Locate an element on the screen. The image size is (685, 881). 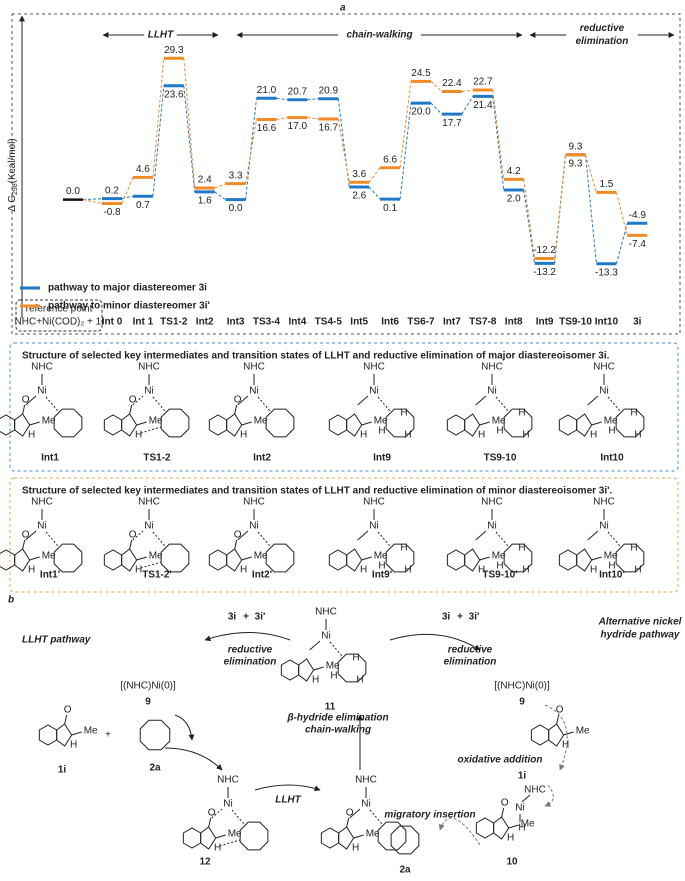
structure-label: Int1' is located at coordinates (50, 575).